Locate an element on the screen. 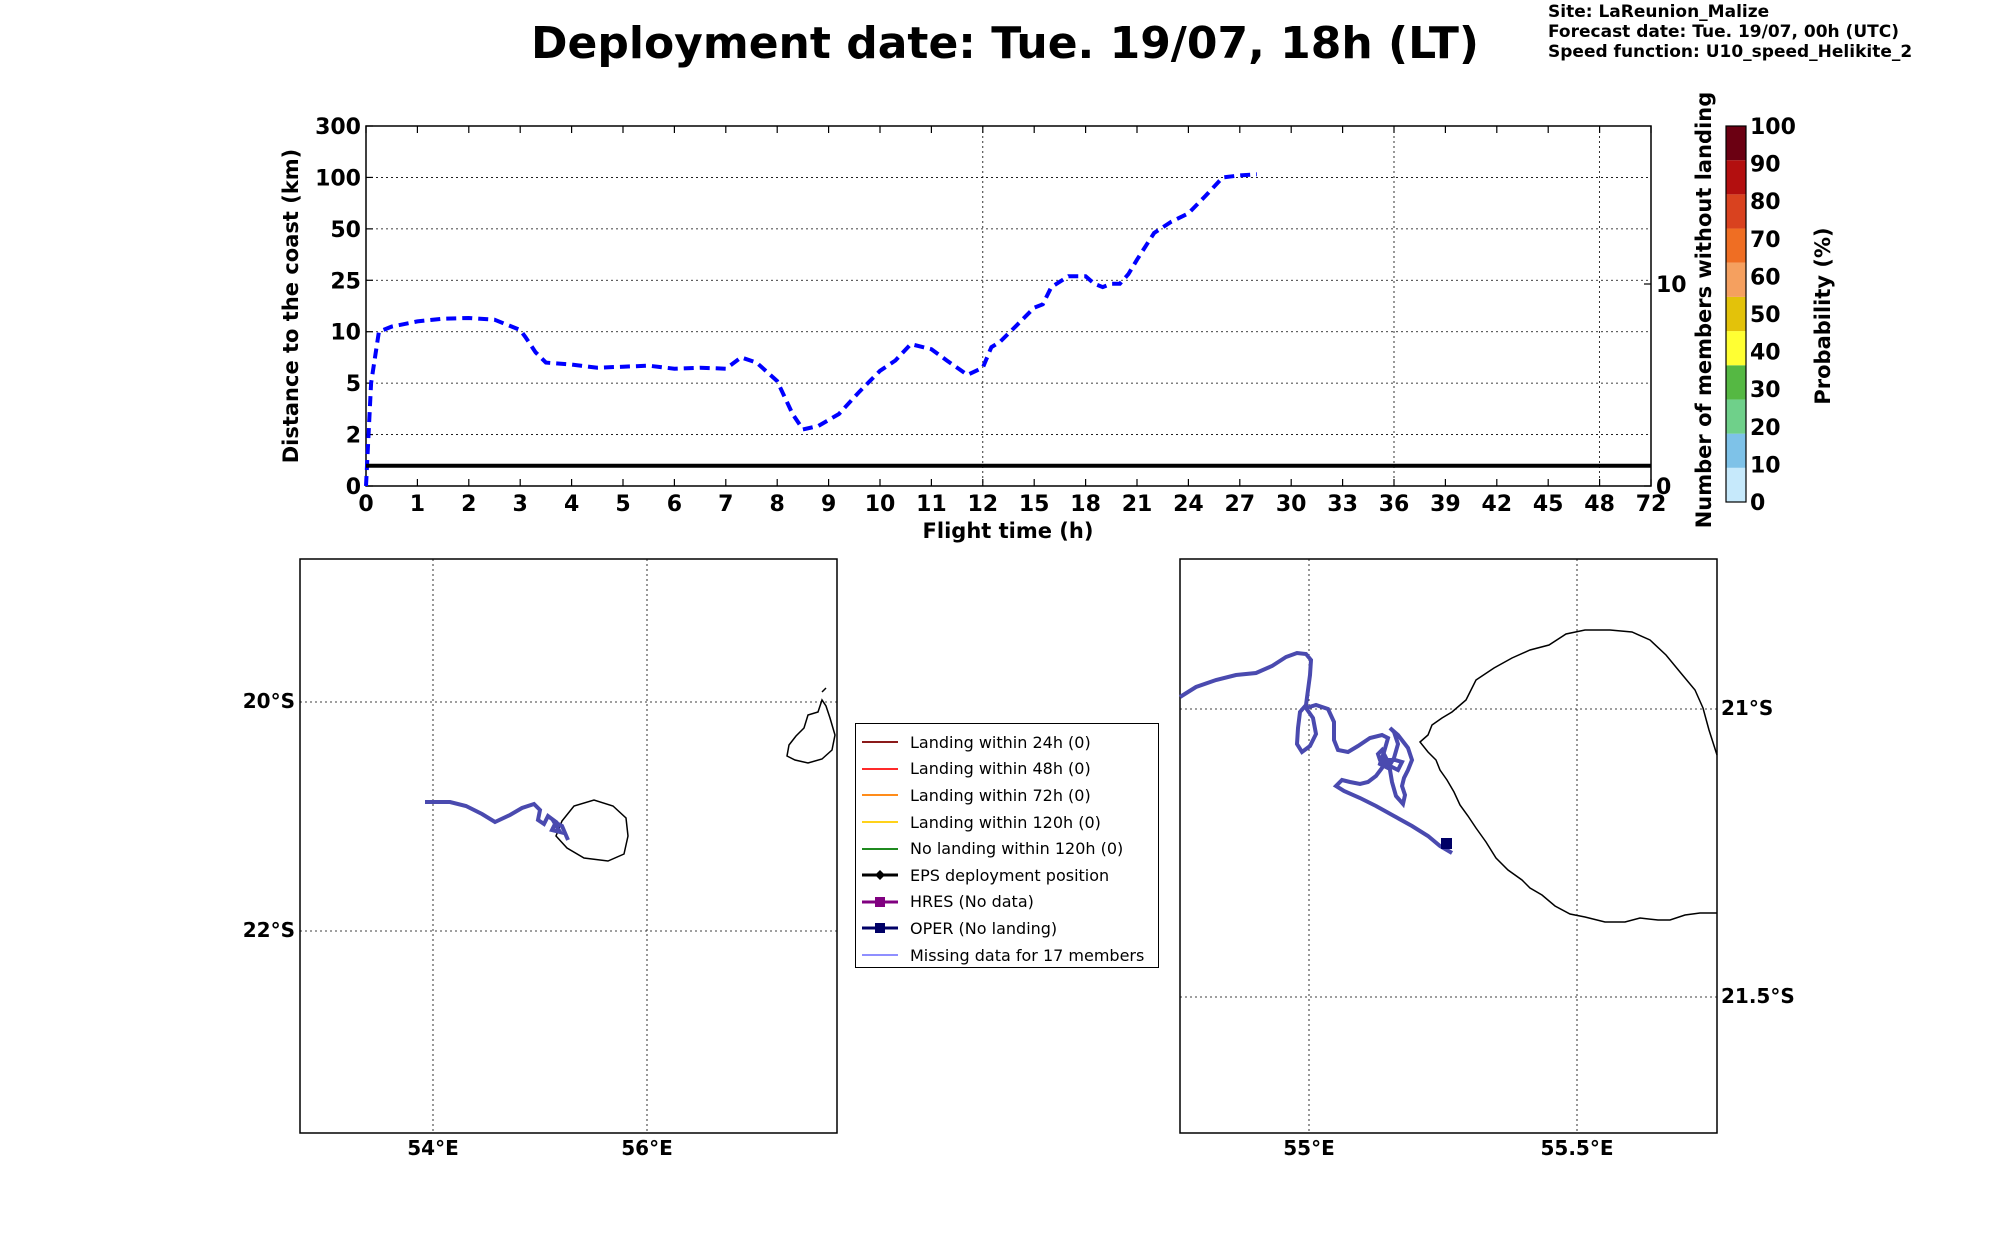 The width and height of the screenshot is (2000, 1250). colorbar-label: Probability (%) is located at coordinates (1823, 315).